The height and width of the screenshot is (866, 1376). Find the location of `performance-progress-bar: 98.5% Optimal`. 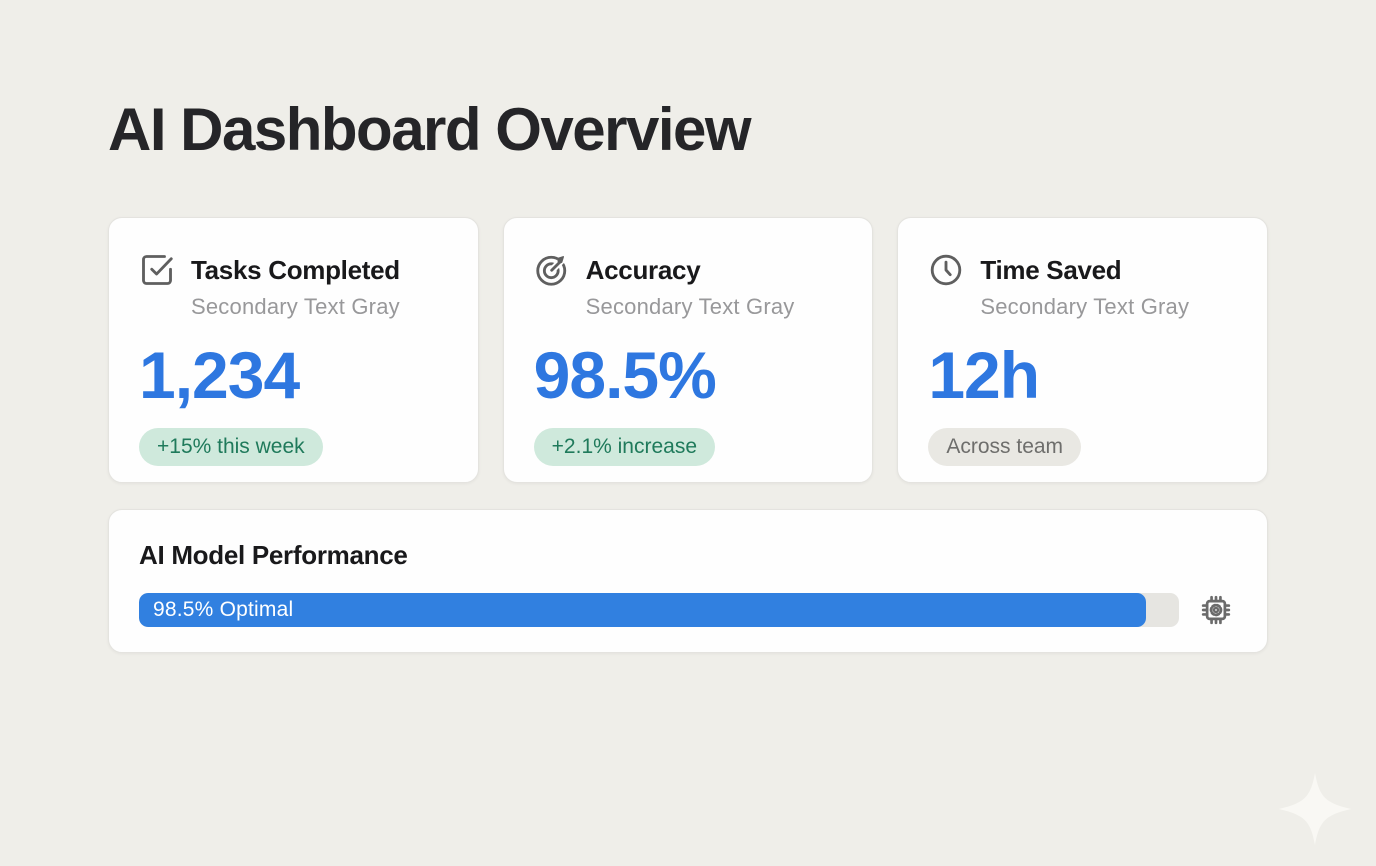

performance-progress-bar: 98.5% Optimal is located at coordinates (659, 610).